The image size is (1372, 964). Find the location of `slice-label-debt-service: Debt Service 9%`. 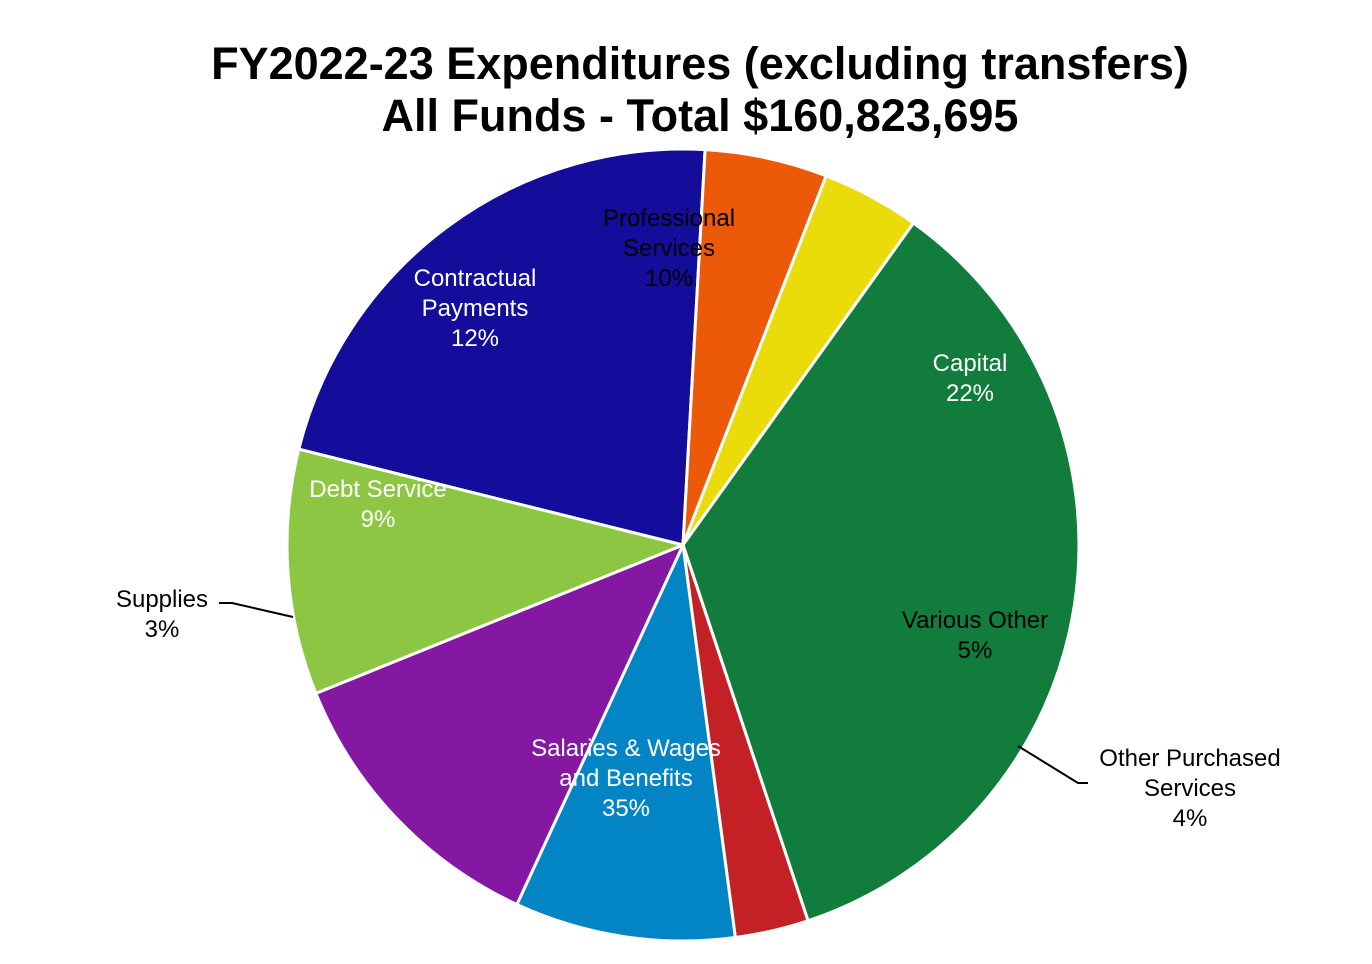

slice-label-debt-service: Debt Service 9% is located at coordinates (377, 504).